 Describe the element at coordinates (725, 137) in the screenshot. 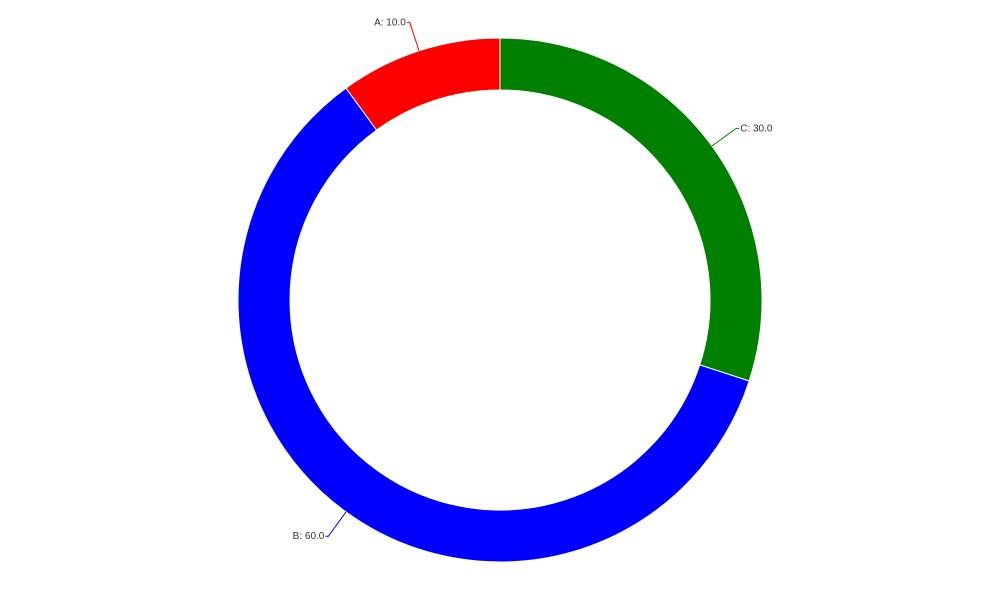

I see `leader-line-C` at that location.